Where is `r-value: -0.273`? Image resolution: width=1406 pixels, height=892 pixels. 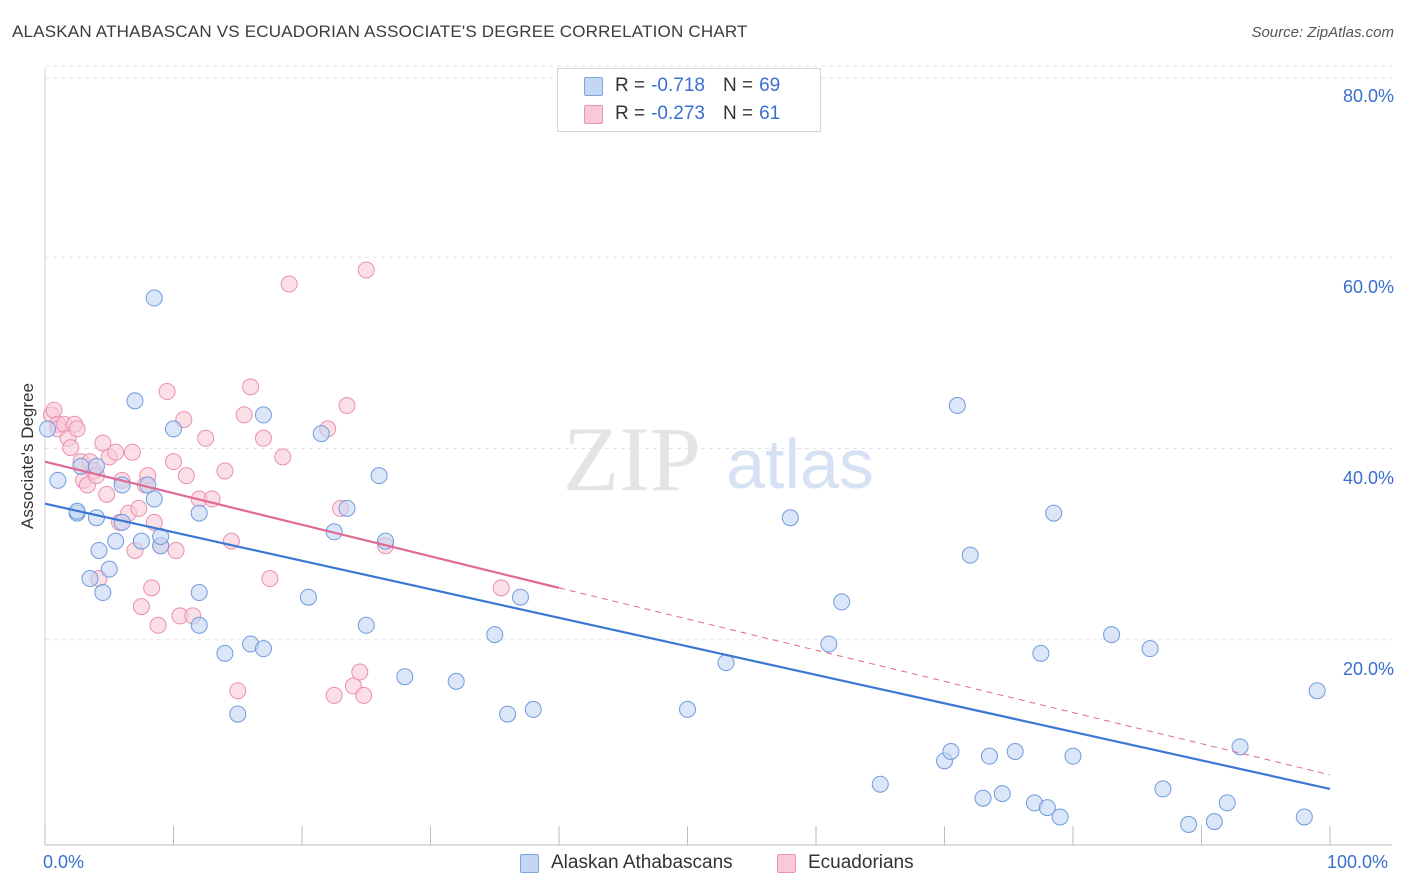 r-value: -0.273 is located at coordinates (678, 113).